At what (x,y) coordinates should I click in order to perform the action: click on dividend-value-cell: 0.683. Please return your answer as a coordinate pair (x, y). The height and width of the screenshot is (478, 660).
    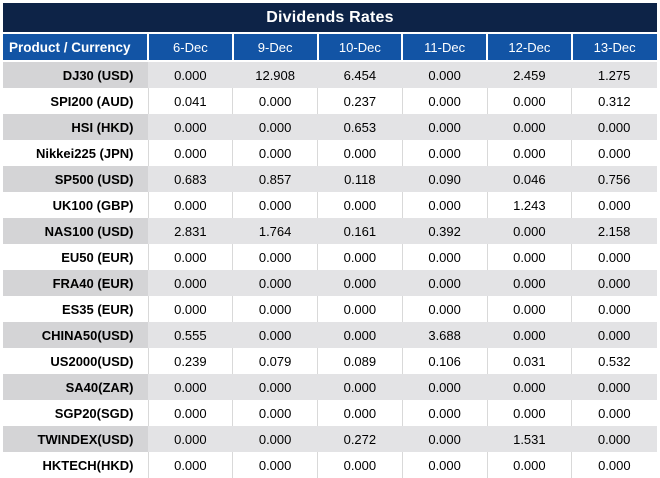
    Looking at the image, I should click on (190, 179).